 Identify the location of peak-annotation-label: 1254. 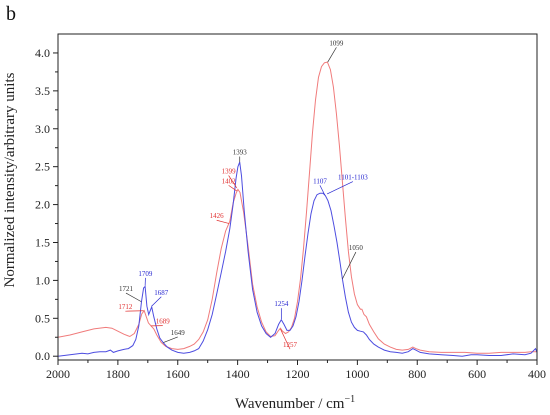
(281, 304).